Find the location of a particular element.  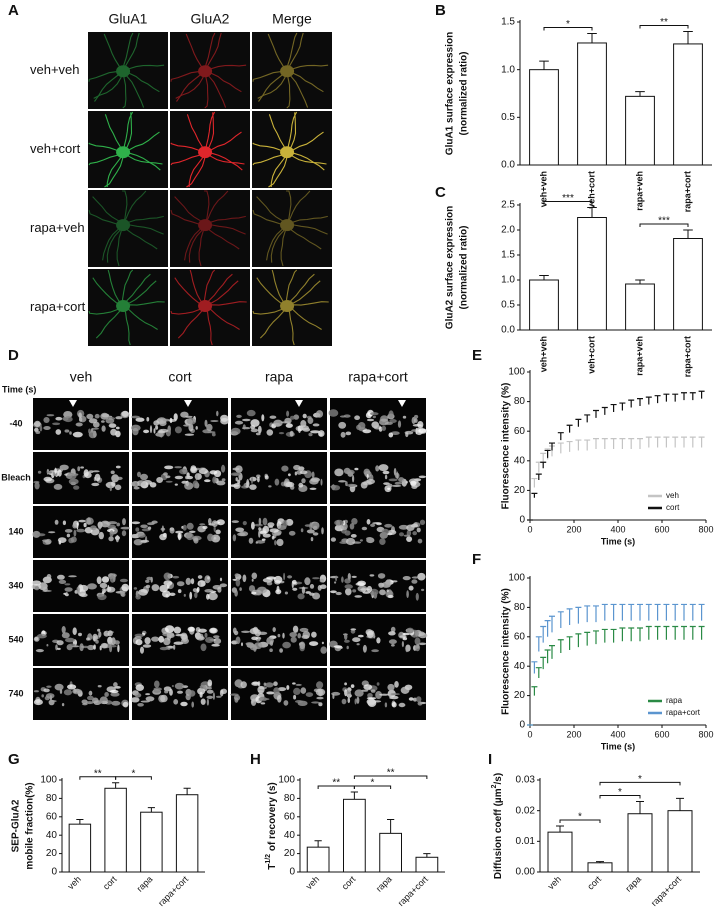

y-tick-label: 80 is located at coordinates (520, 607).